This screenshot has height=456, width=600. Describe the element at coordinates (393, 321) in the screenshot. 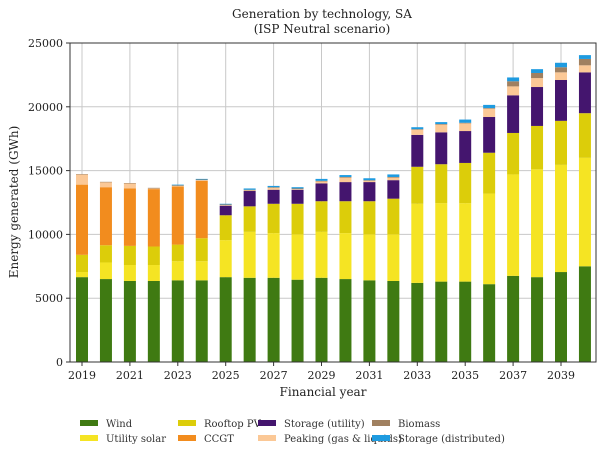

I see `bar-segment-wind-2032` at that location.